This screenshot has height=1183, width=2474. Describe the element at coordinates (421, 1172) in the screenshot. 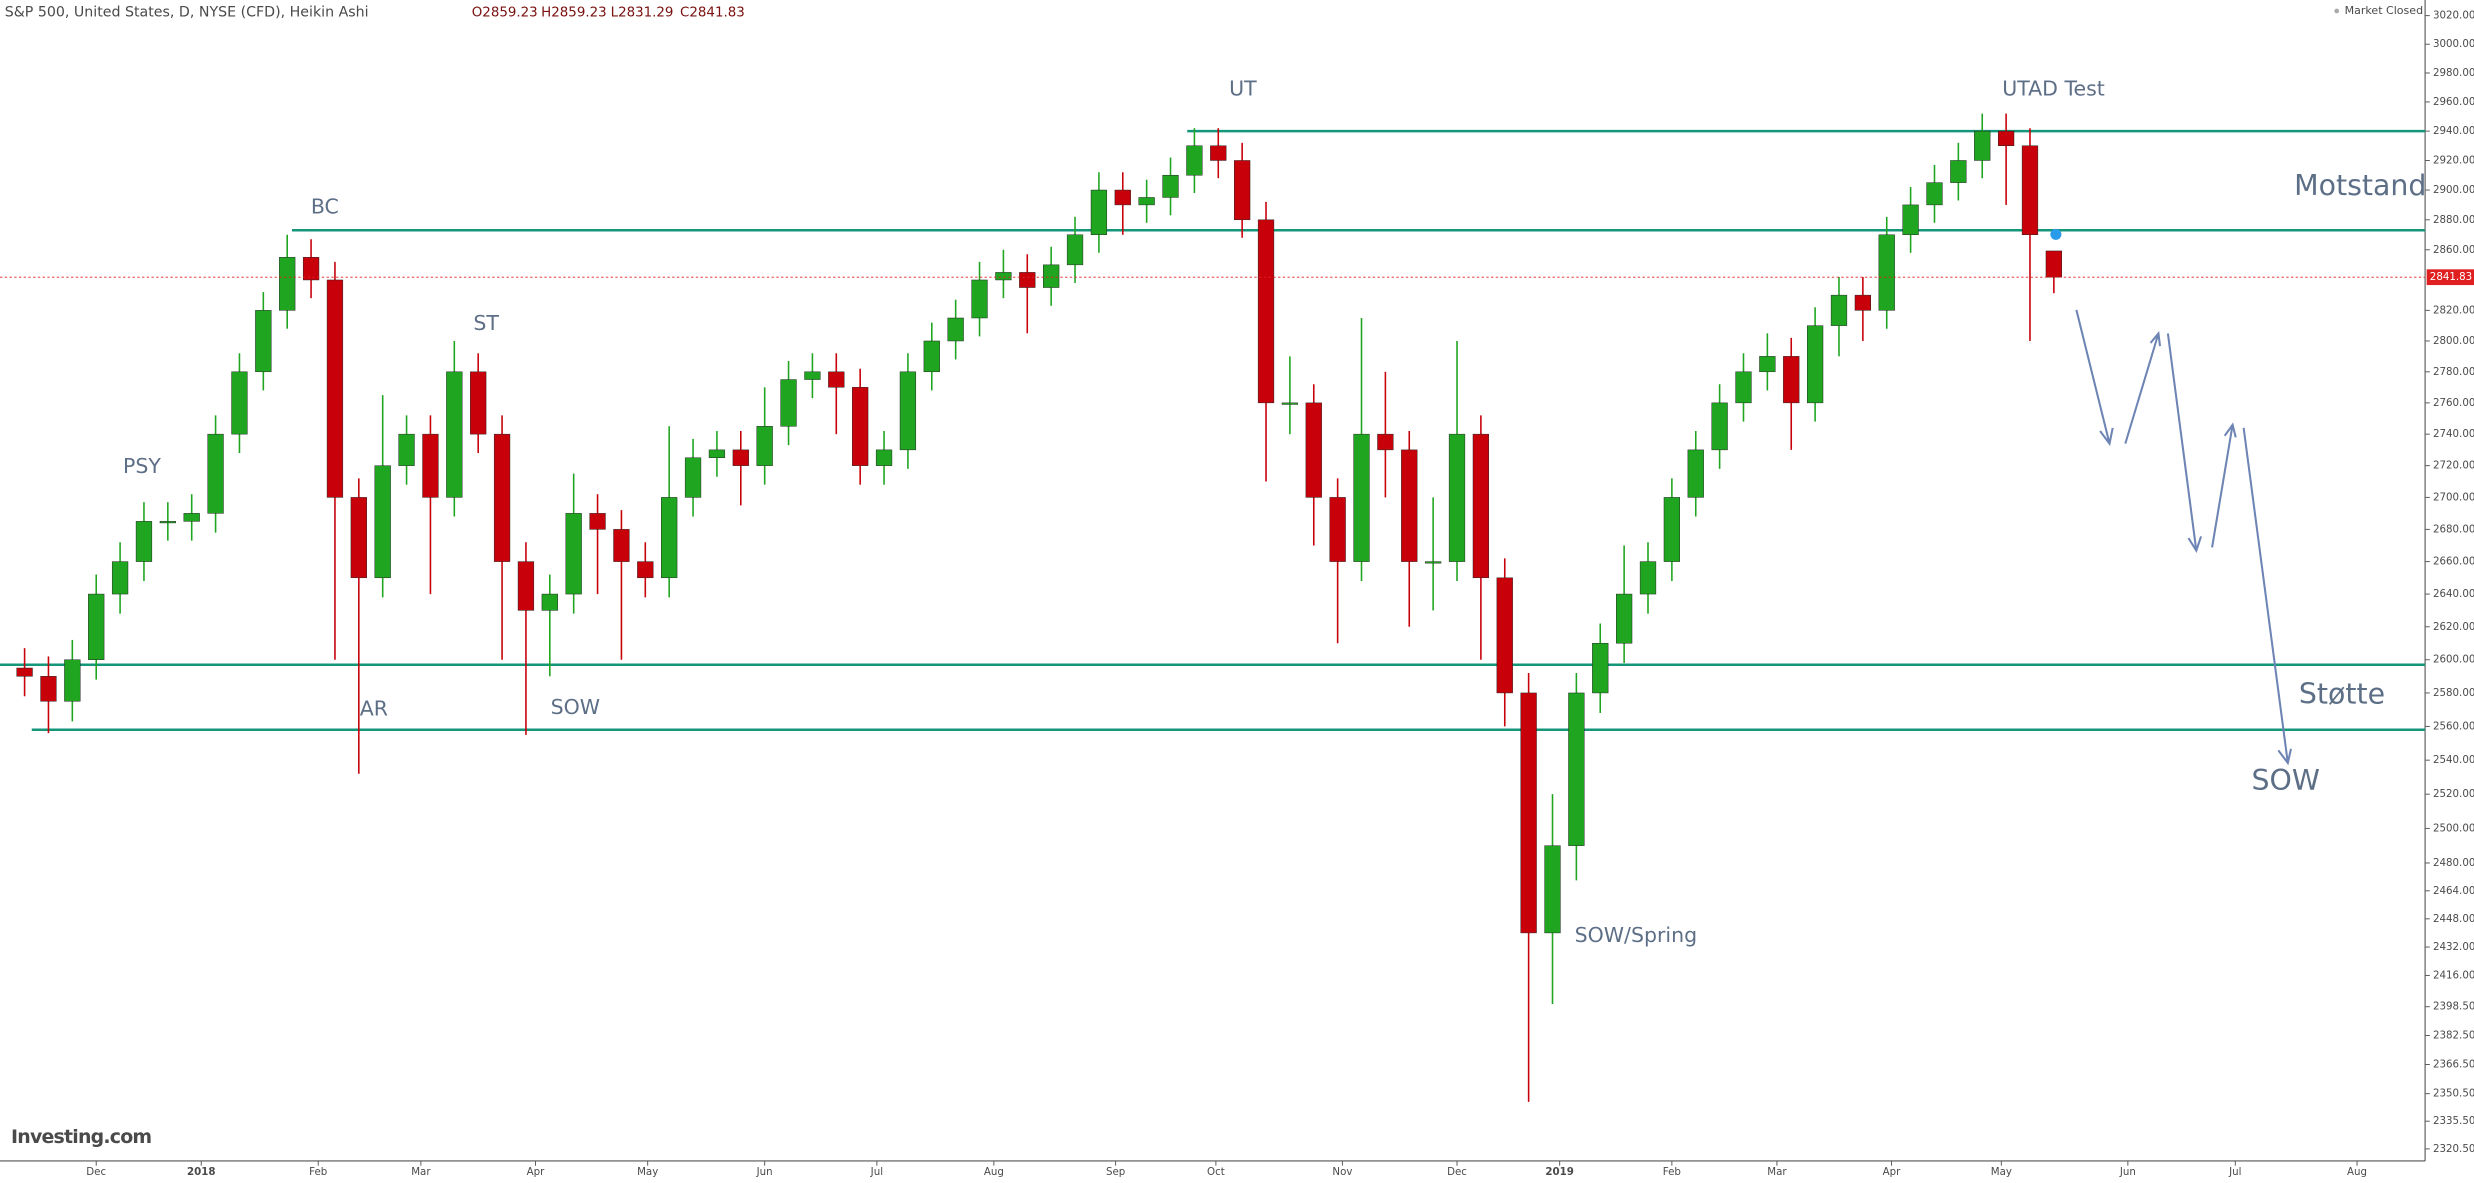

I see `x-tick-label: Mar` at that location.